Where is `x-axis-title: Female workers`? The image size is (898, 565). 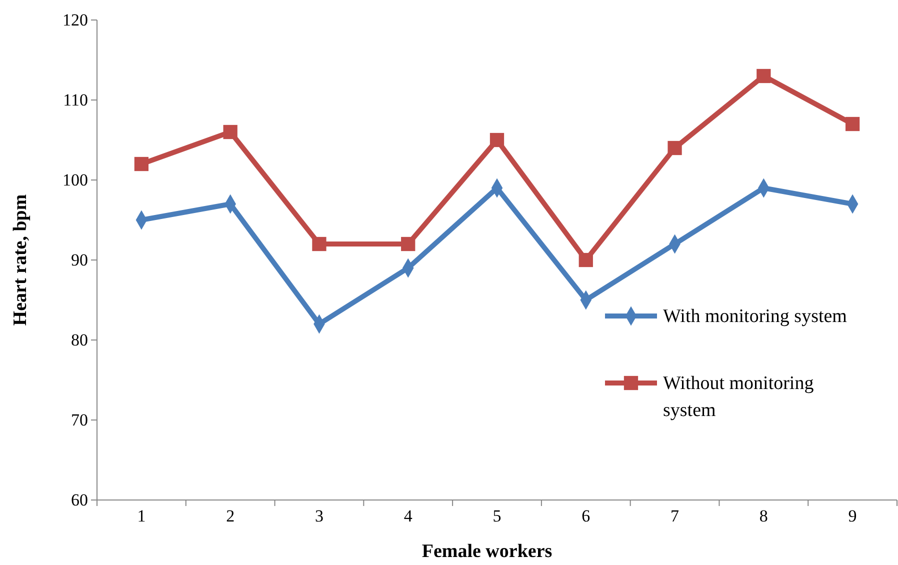
x-axis-title: Female workers is located at coordinates (487, 551).